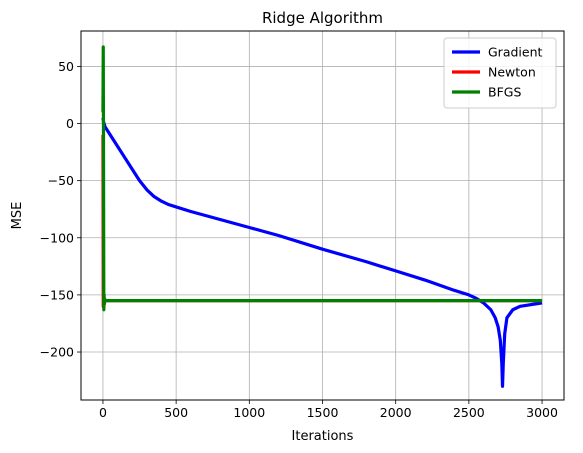 Image resolution: width=583 pixels, height=453 pixels. What do you see at coordinates (249, 412) in the screenshot?
I see `x-tick-label: 1000` at bounding box center [249, 412].